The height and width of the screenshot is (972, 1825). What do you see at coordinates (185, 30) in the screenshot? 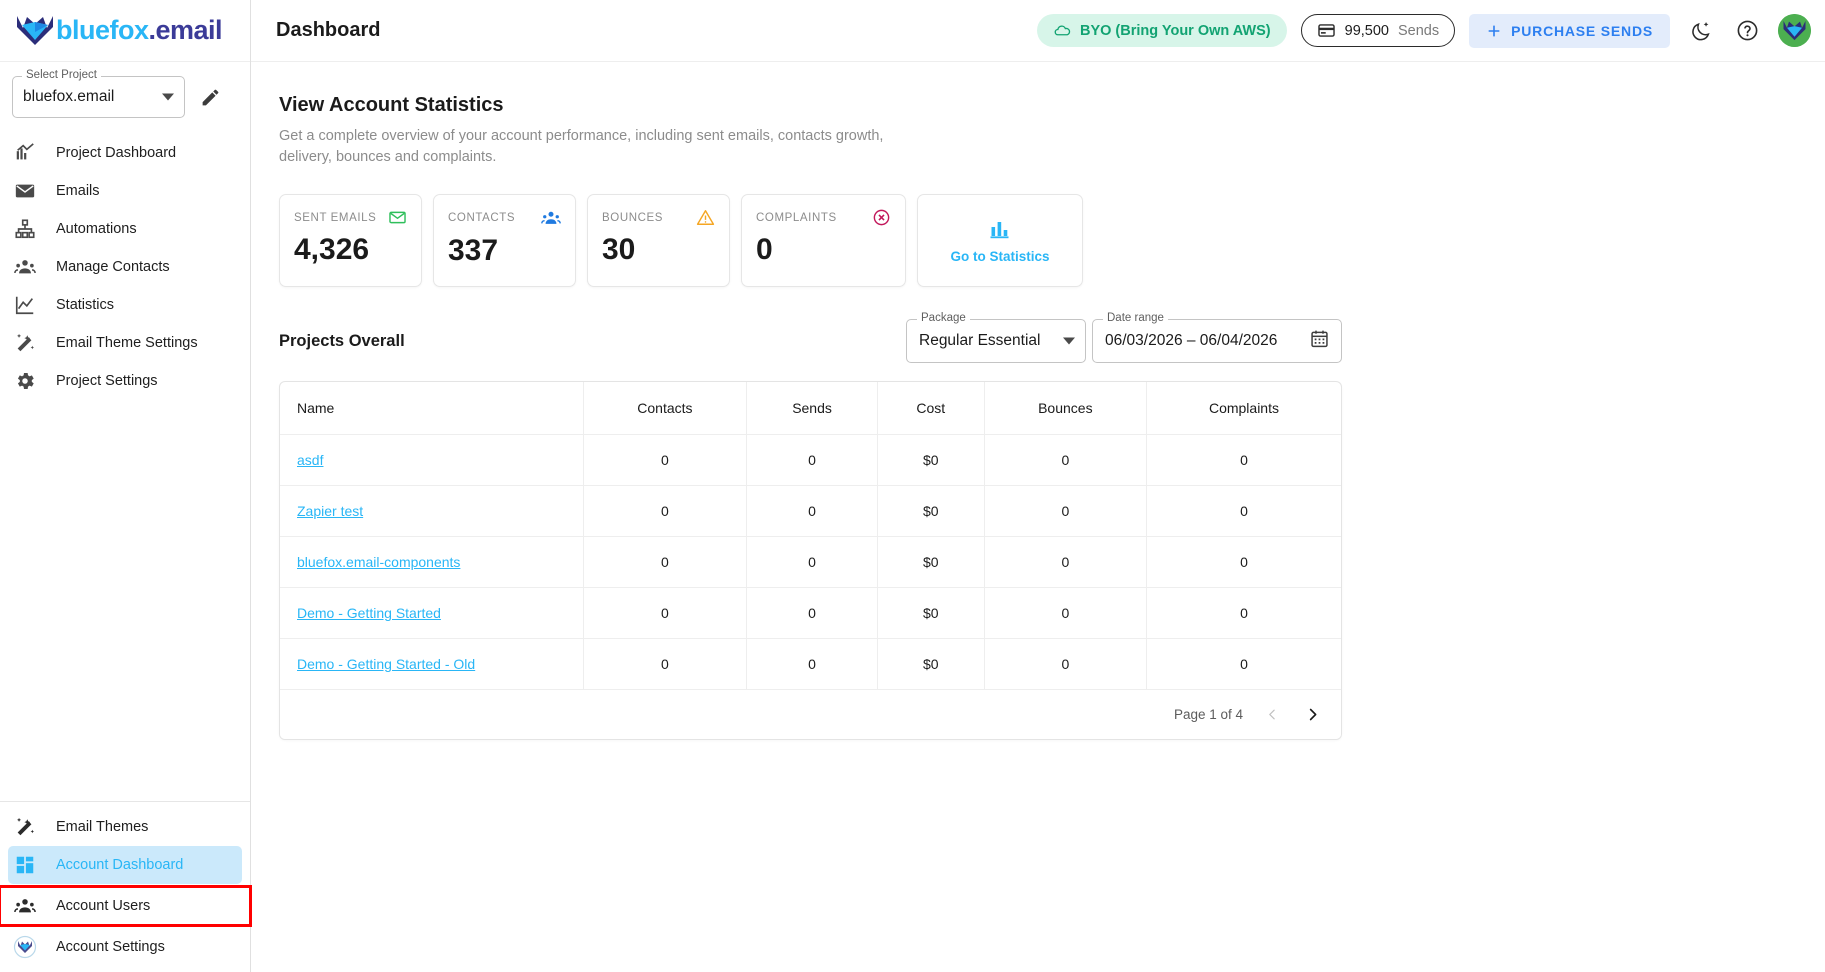
I see `logo-text-secondary: .email` at bounding box center [185, 30].